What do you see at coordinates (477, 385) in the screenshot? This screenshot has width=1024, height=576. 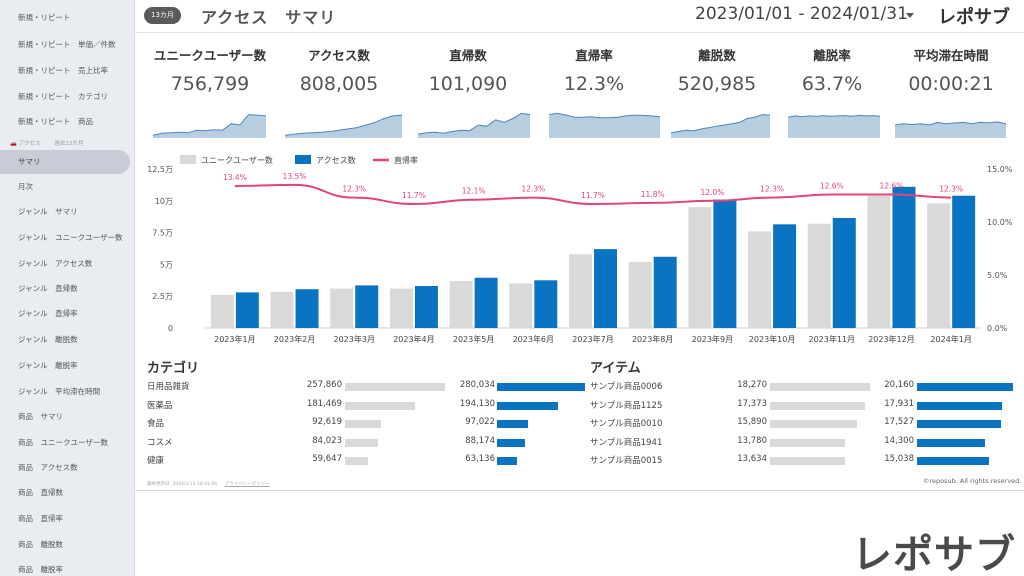 I see `row-value-2: 280,034` at bounding box center [477, 385].